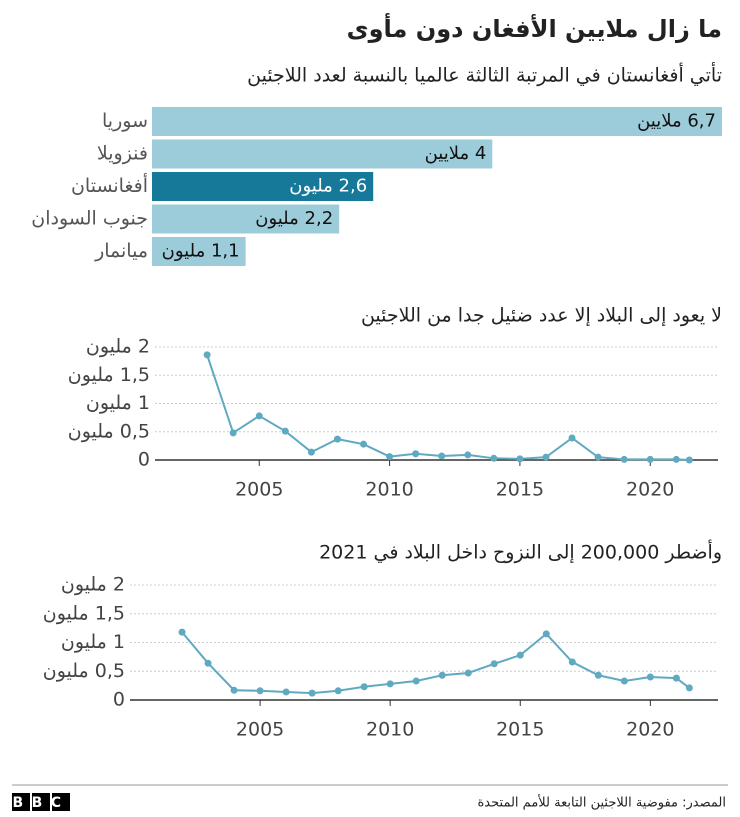 This screenshot has height=817, width=740. I want to click on bbc-logo: BBC, so click(41, 802).